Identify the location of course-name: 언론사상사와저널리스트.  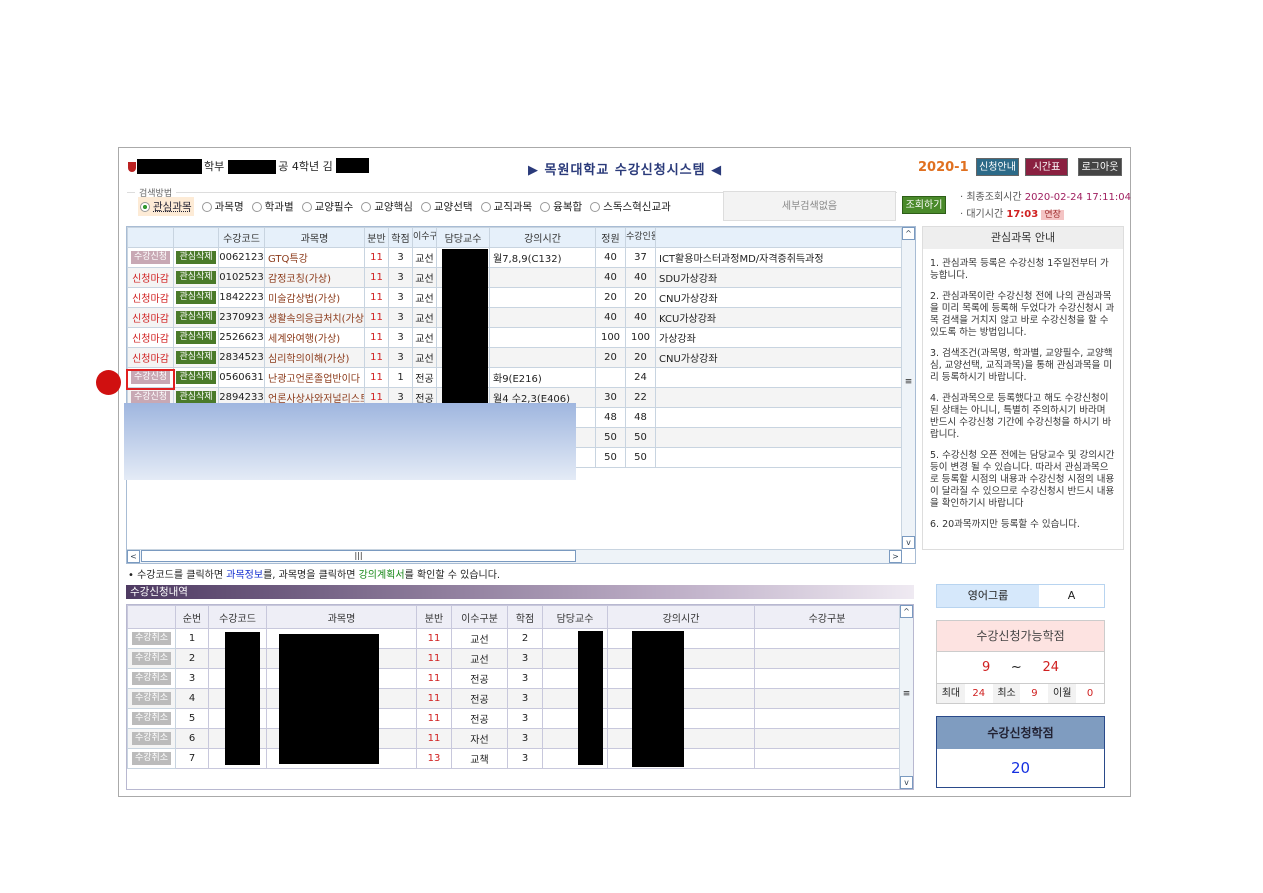
(314, 397).